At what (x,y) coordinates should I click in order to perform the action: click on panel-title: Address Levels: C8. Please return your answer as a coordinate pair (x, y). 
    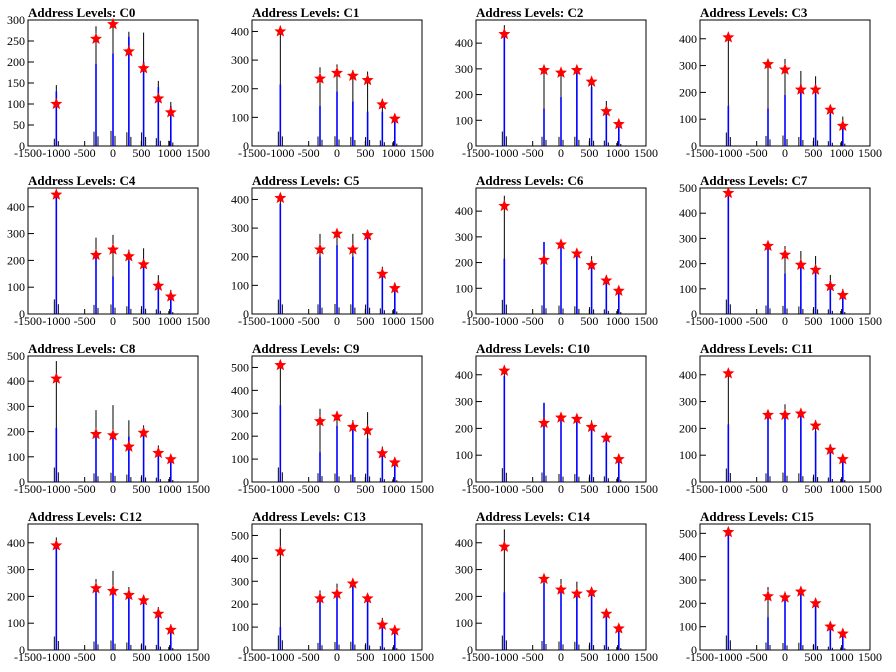
    Looking at the image, I should click on (82, 348).